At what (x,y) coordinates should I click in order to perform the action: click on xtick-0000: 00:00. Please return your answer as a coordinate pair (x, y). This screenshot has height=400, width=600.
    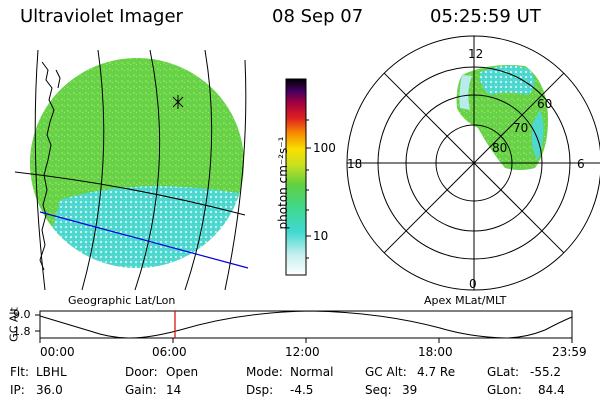
    Looking at the image, I should click on (57, 352).